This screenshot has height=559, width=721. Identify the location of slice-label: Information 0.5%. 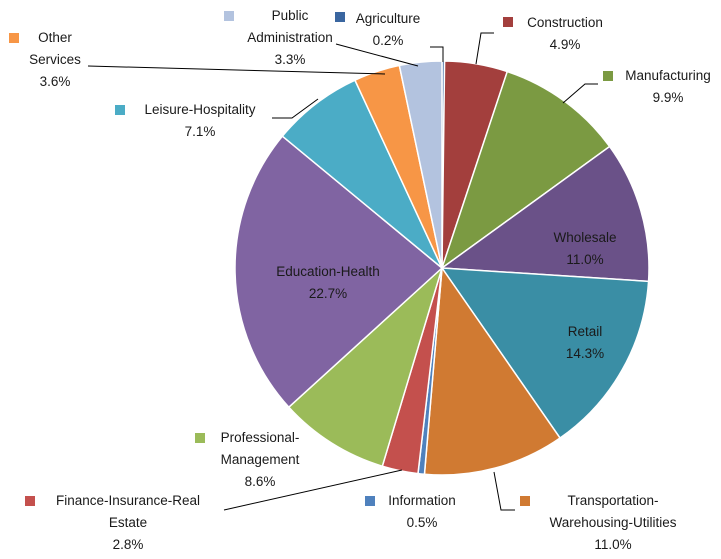
(422, 512).